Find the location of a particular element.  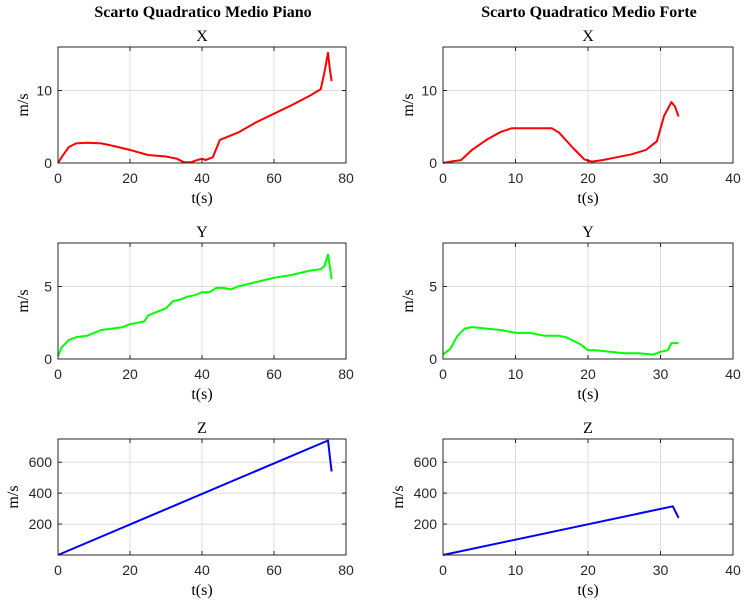

subplot-3: 0 20 40 60 80 0 5 Yt(s) m/s is located at coordinates (184, 313).